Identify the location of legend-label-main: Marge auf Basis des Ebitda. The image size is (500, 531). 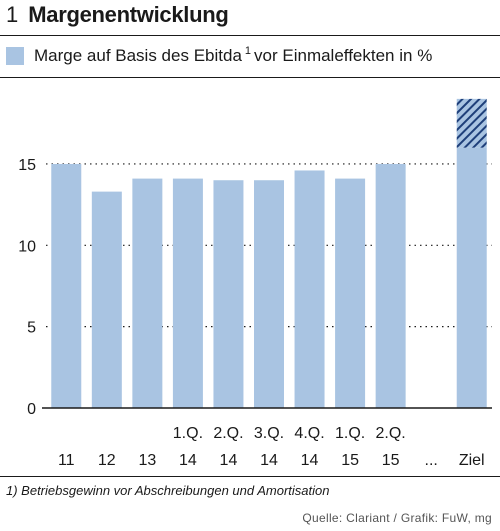
(138, 55).